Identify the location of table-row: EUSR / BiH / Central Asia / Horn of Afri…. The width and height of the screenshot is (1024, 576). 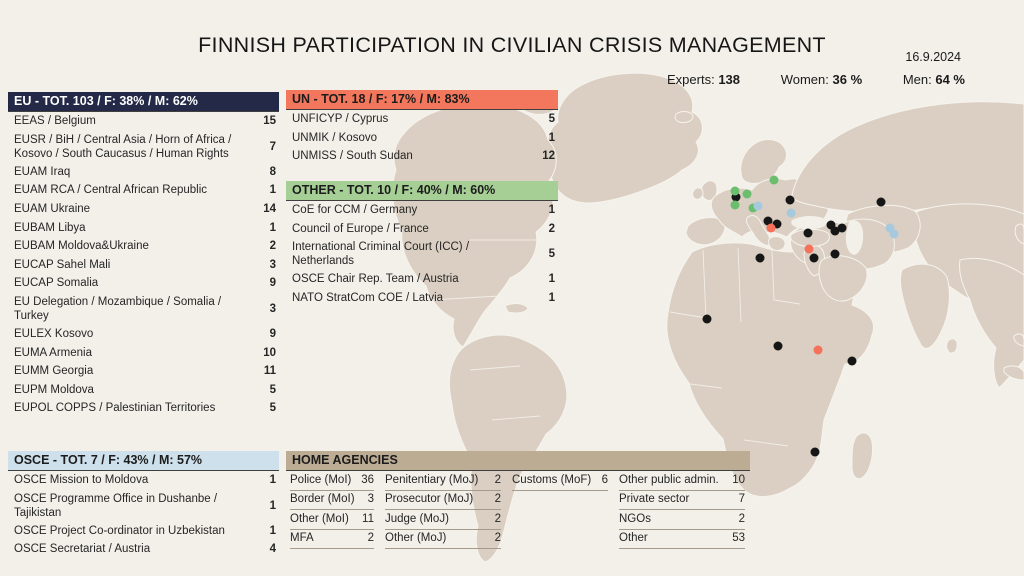
(143, 147).